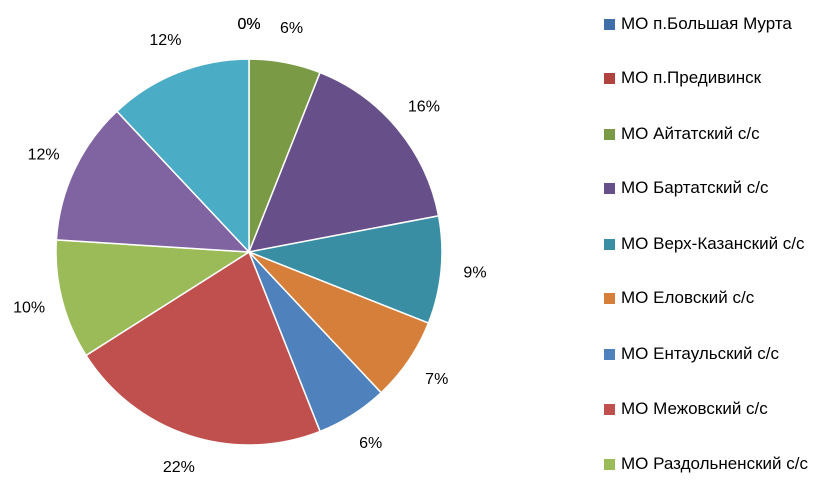 The height and width of the screenshot is (502, 835). I want to click on legend-label: МО Айтатский с/с, so click(690, 133).